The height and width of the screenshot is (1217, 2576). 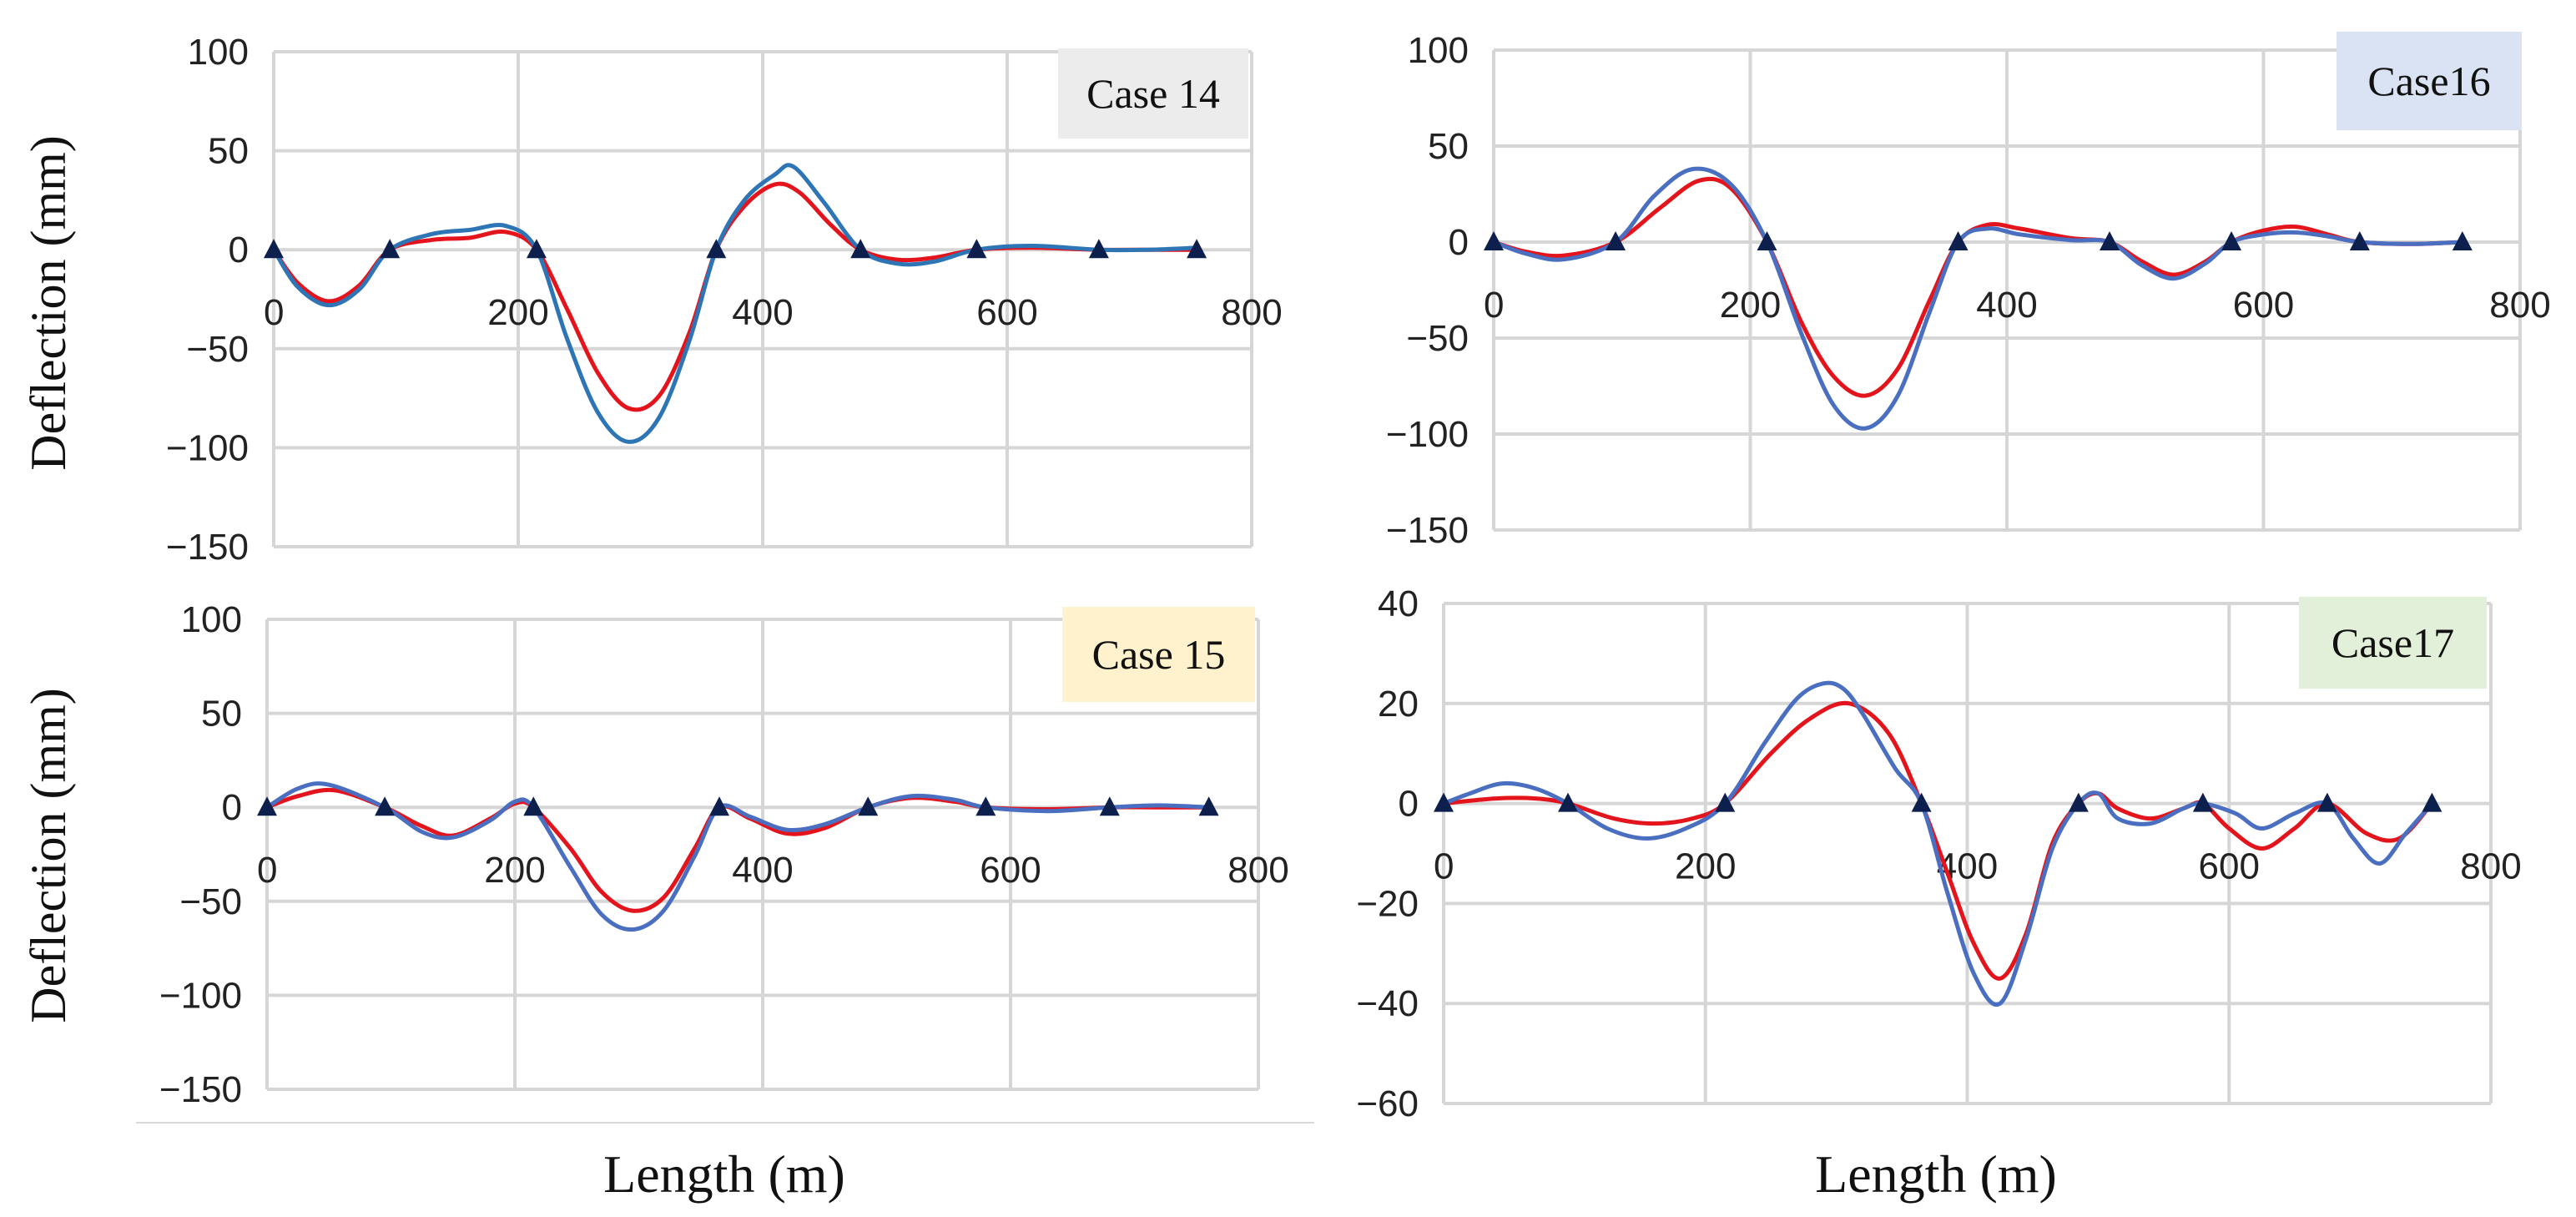 I want to click on case-label: Case17, so click(x=2393, y=642).